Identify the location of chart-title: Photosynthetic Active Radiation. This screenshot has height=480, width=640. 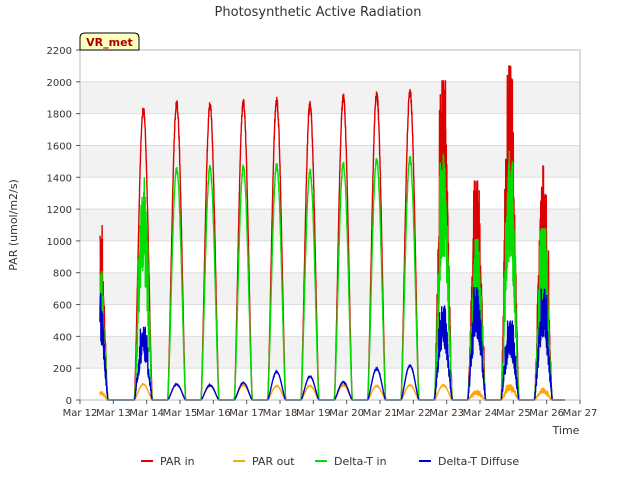
(318, 12).